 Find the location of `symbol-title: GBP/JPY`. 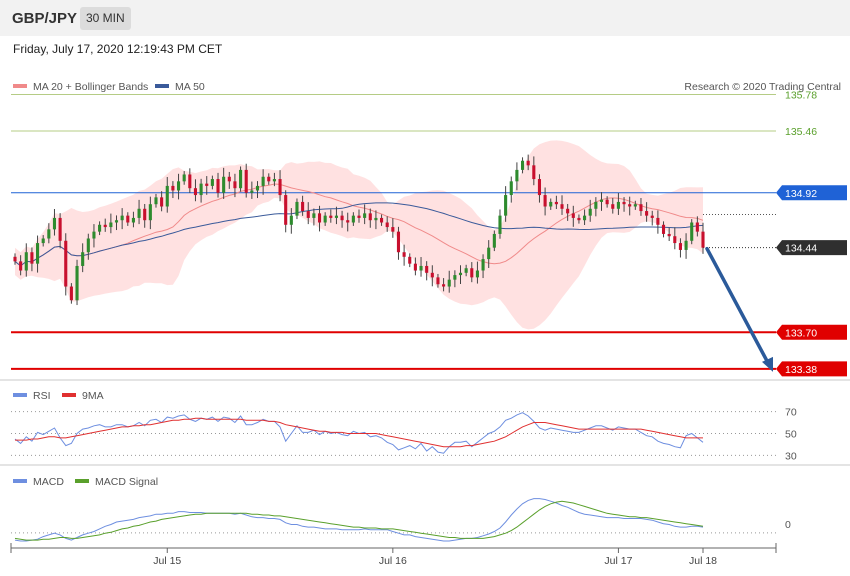

symbol-title: GBP/JPY is located at coordinates (45, 18).